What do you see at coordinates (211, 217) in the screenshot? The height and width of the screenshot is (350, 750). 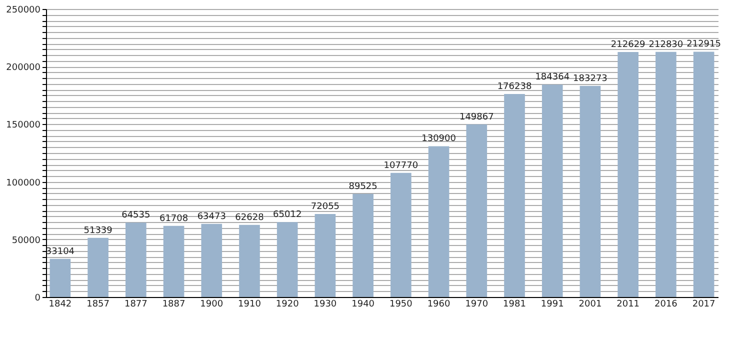 I see `data-label: 63473` at bounding box center [211, 217].